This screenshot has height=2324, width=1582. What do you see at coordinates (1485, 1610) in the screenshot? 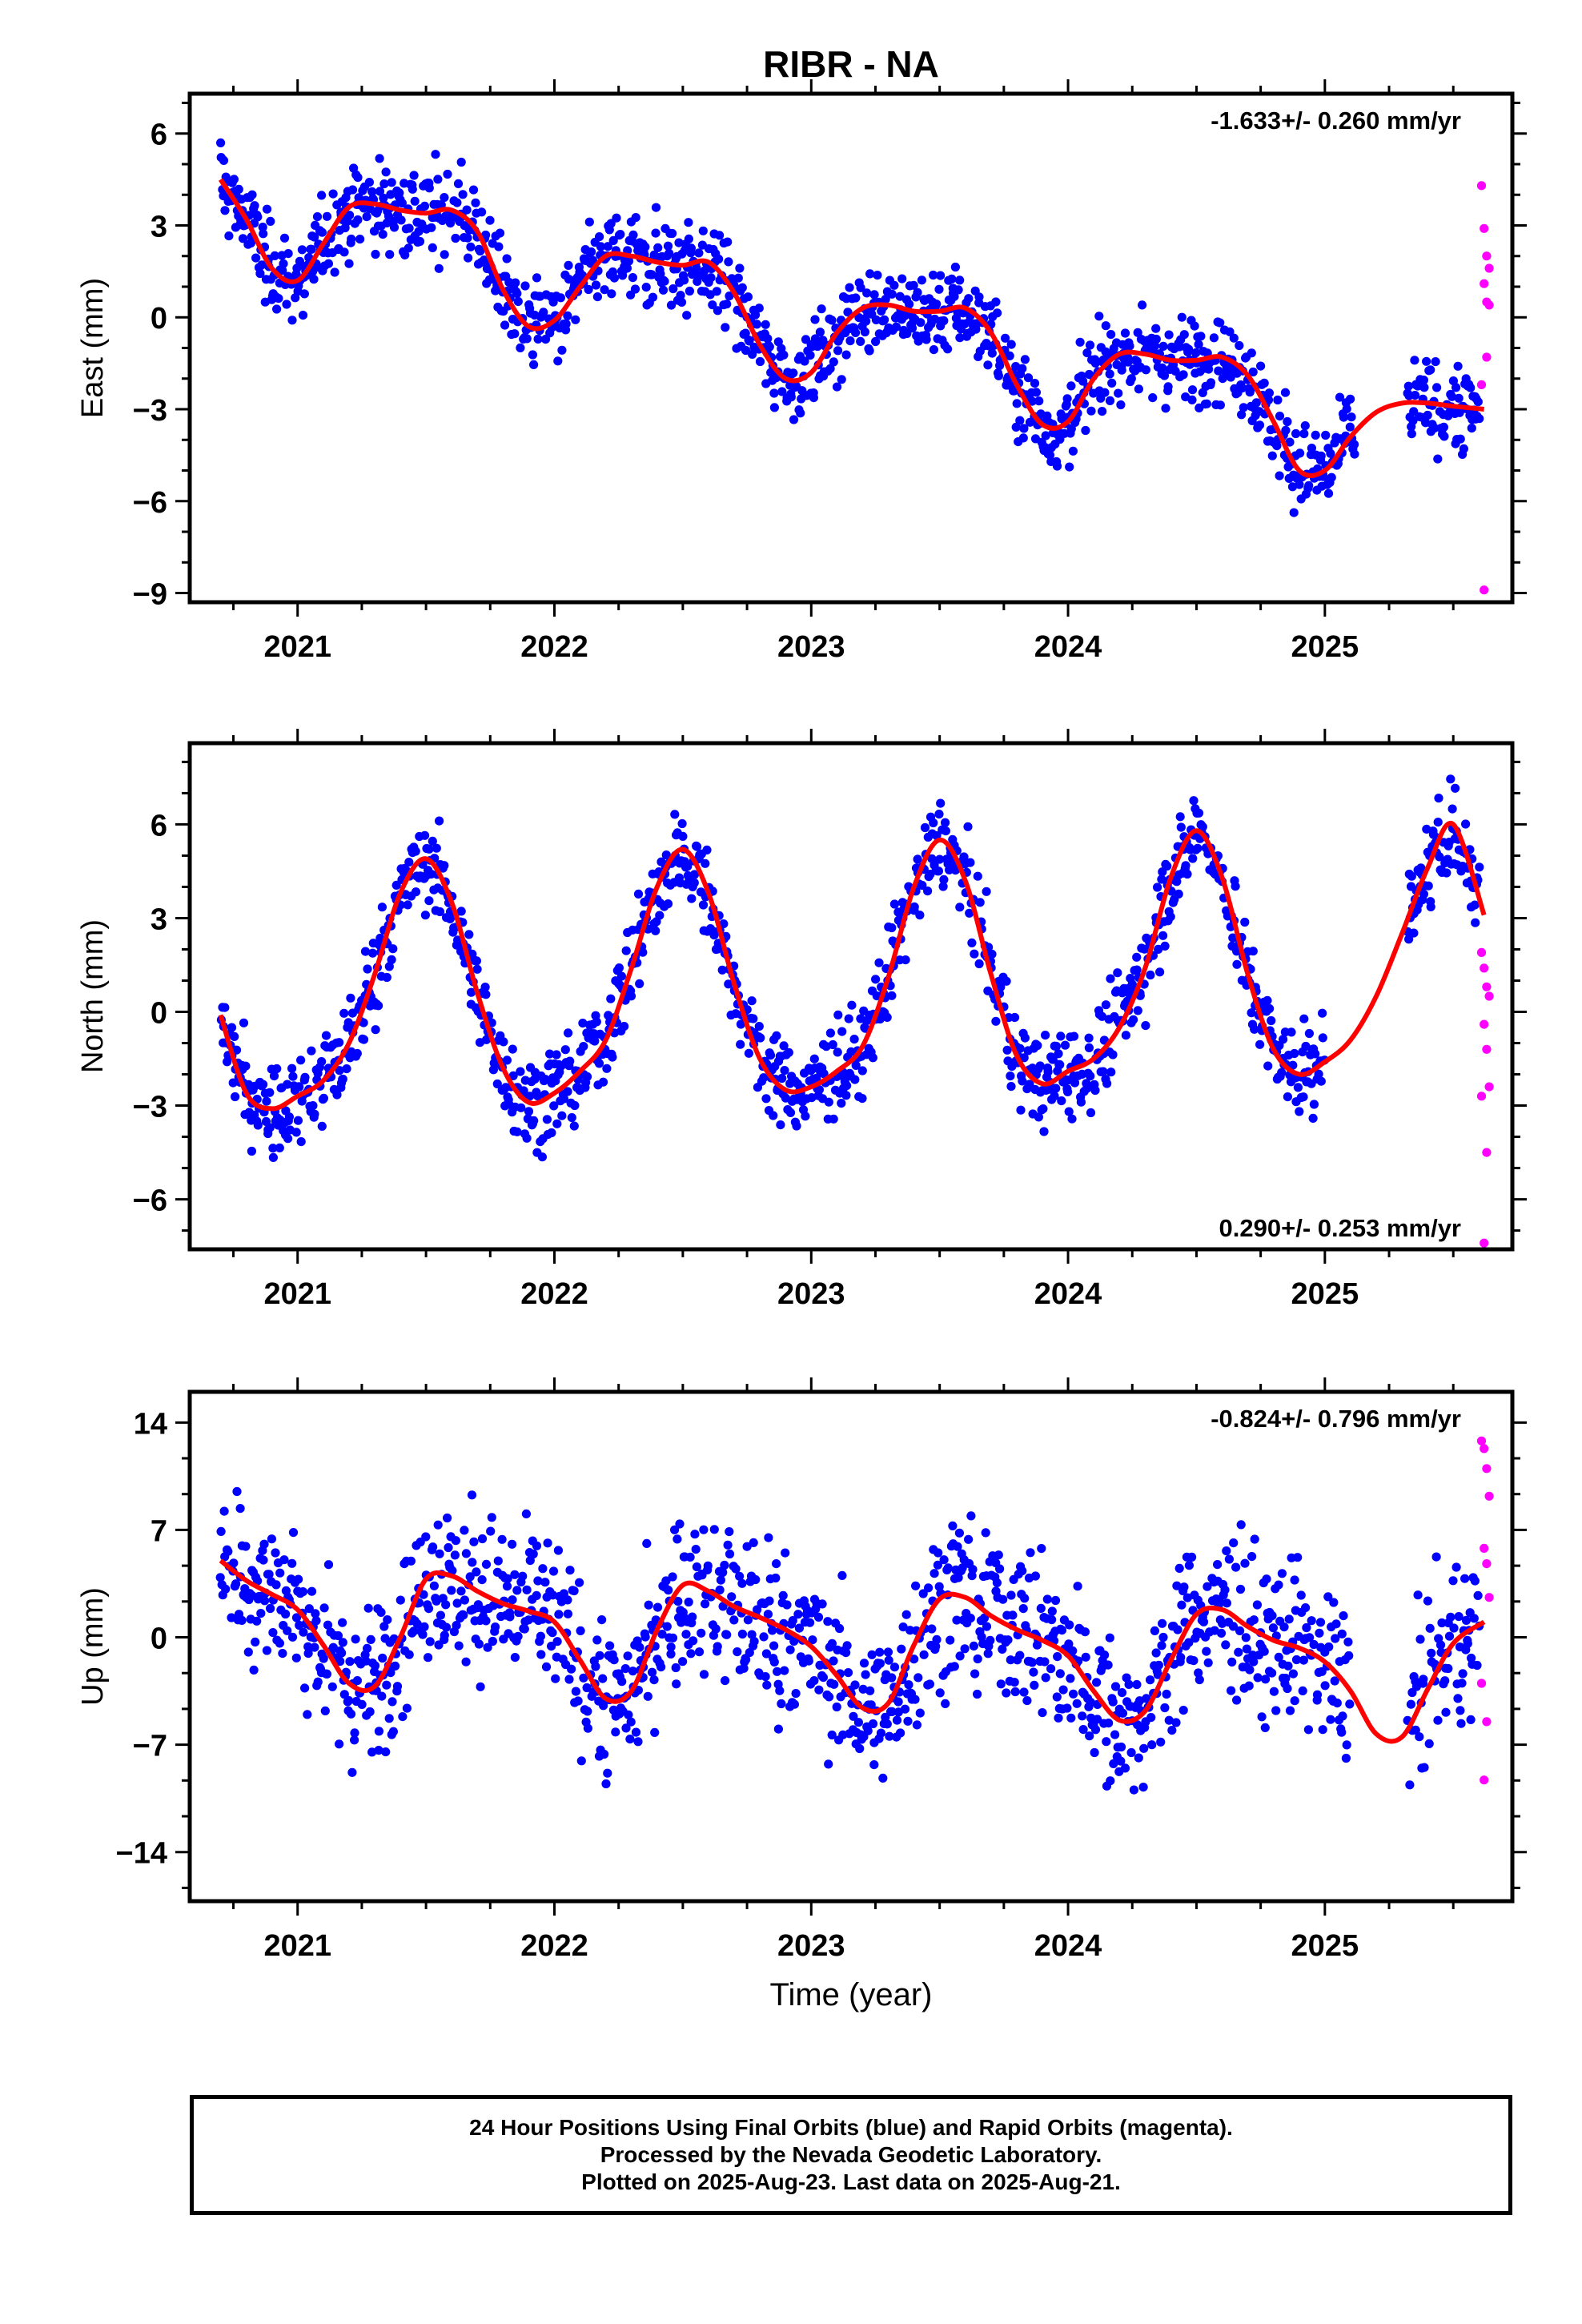
I see `rapid-orbit-points-up` at bounding box center [1485, 1610].